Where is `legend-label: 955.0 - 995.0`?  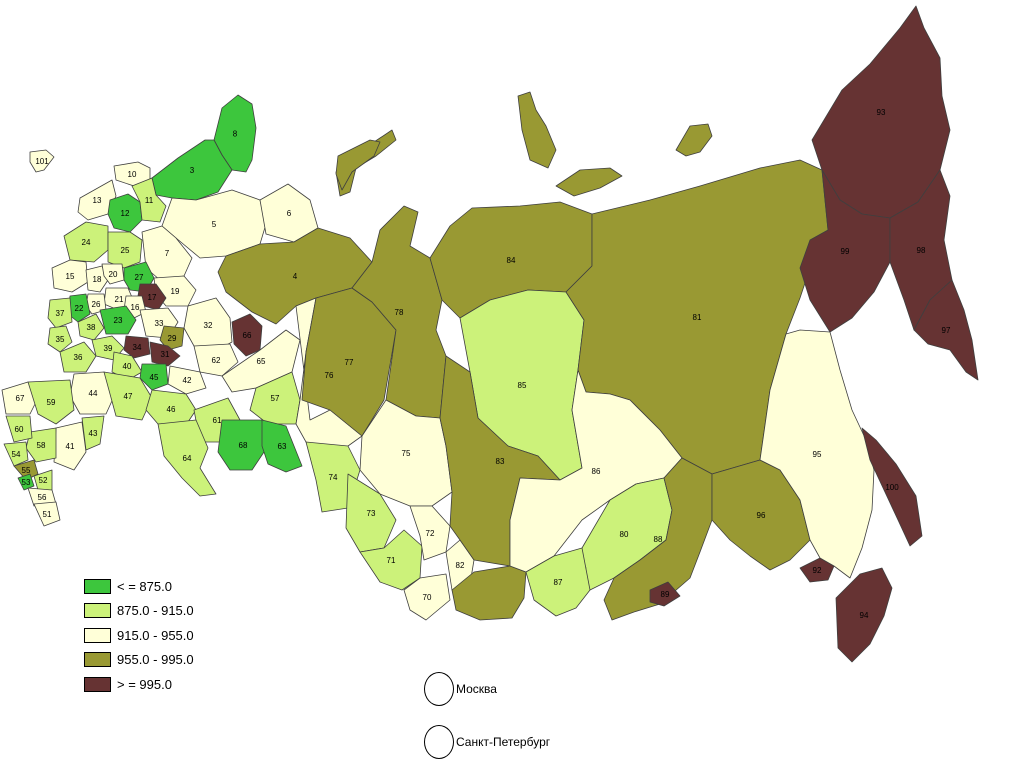
legend-label: 955.0 - 995.0 is located at coordinates (155, 660).